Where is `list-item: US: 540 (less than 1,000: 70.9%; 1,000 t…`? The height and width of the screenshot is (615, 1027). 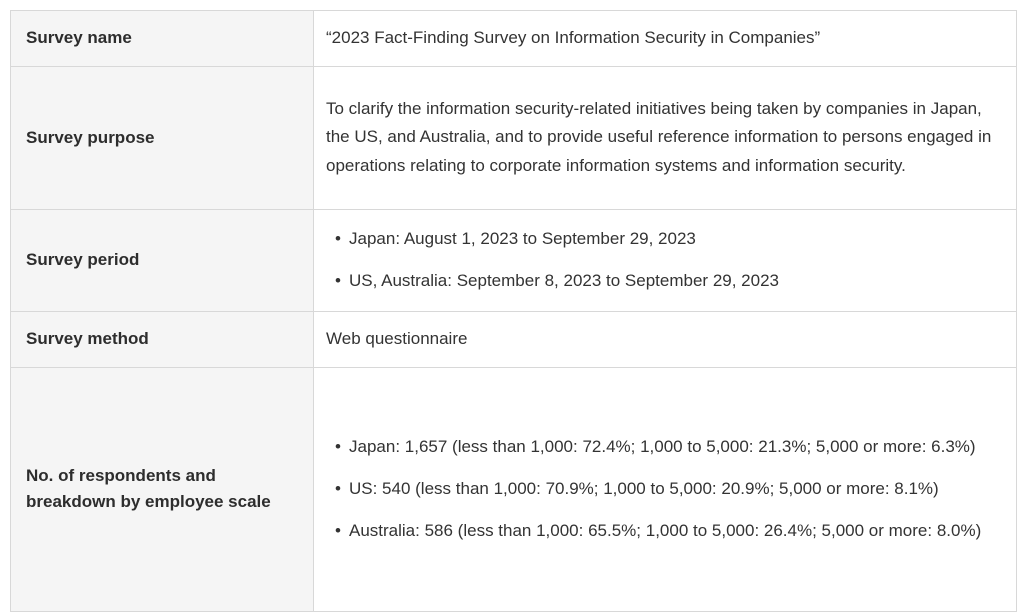
list-item: US: 540 (less than 1,000: 70.9%; 1,000 t… is located at coordinates (668, 489).